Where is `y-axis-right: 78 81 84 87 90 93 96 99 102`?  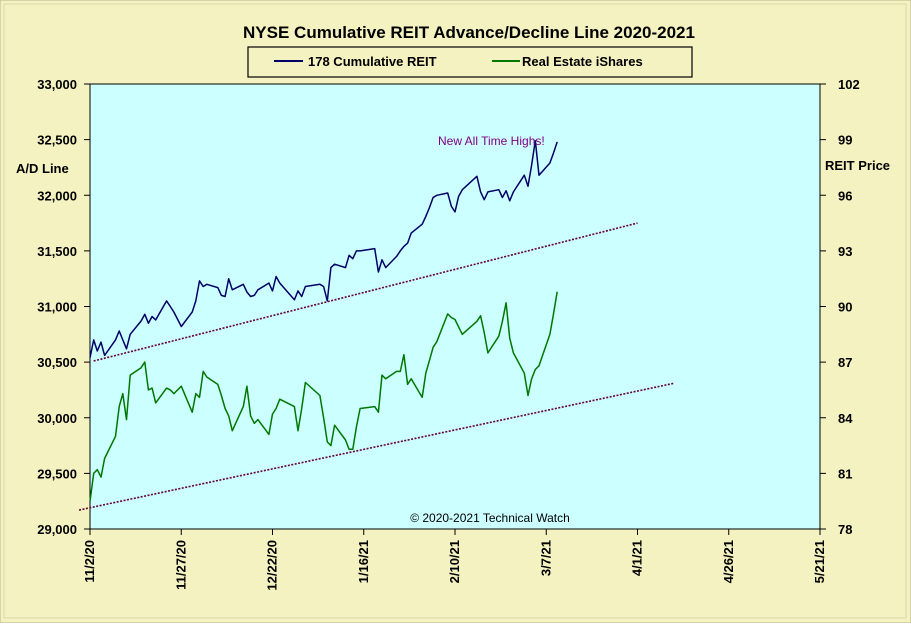
y-axis-right: 78 81 84 87 90 93 96 99 102 is located at coordinates (840, 307).